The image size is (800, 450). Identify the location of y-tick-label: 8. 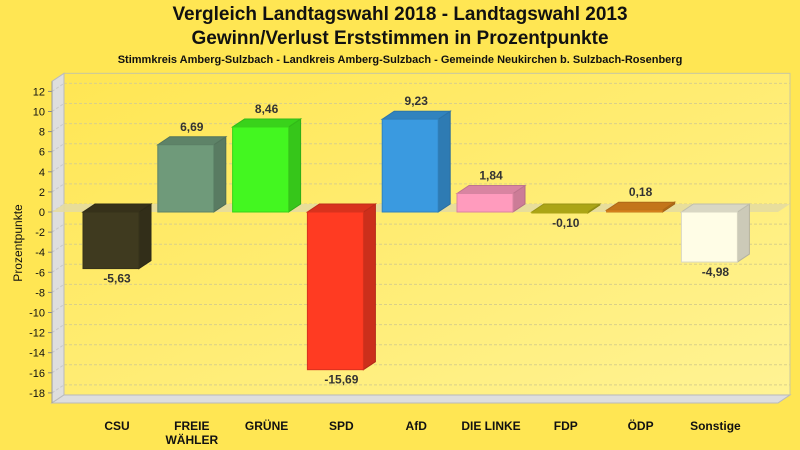
(42, 133).